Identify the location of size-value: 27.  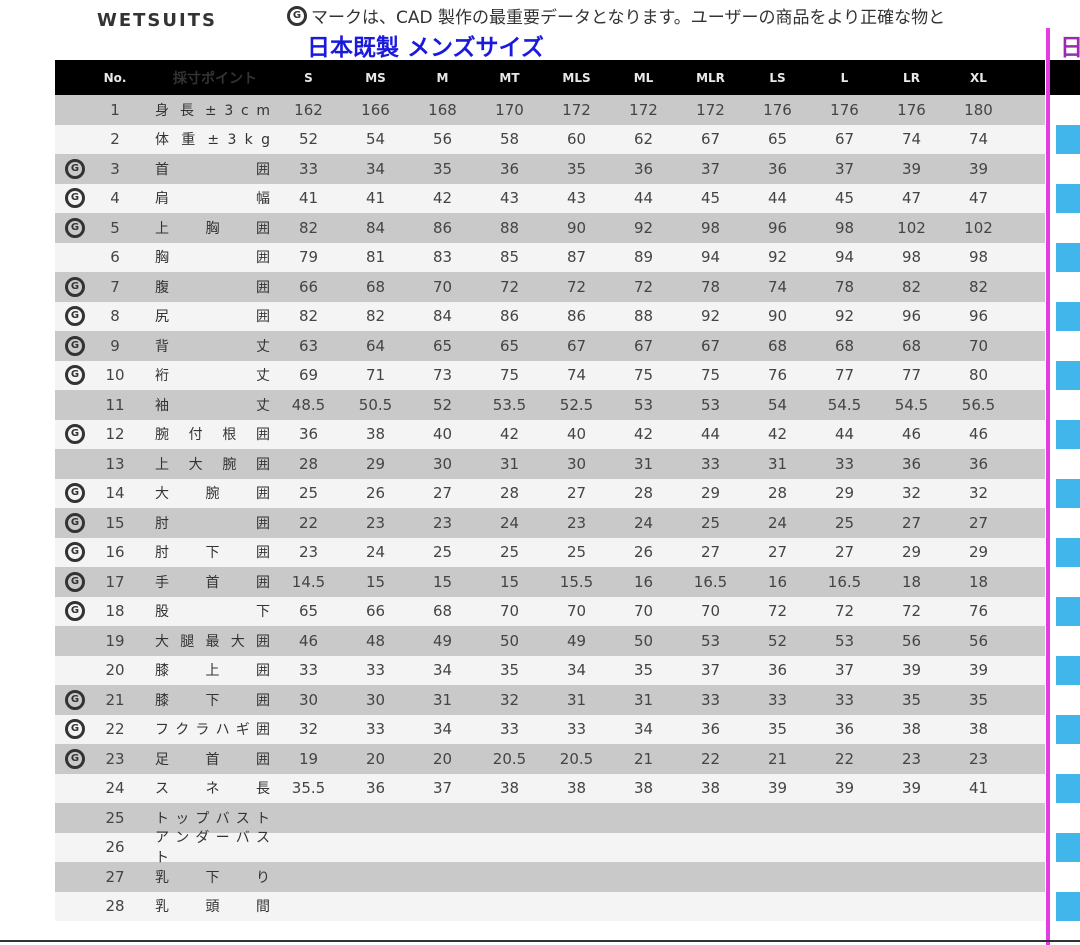
(844, 552).